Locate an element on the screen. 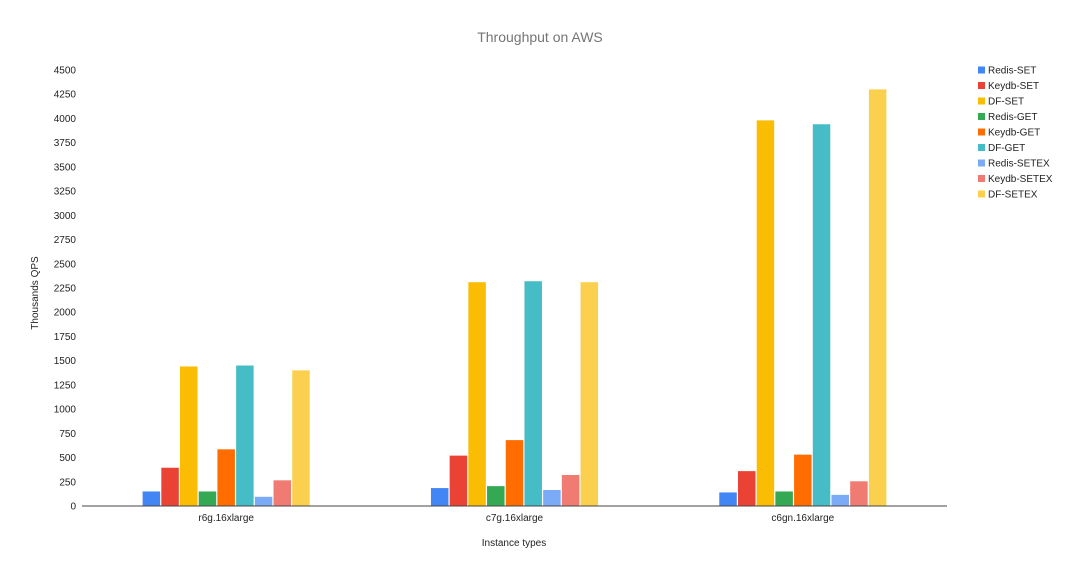 This screenshot has width=1080, height=577. y-tick-label: 1500 is located at coordinates (65, 361).